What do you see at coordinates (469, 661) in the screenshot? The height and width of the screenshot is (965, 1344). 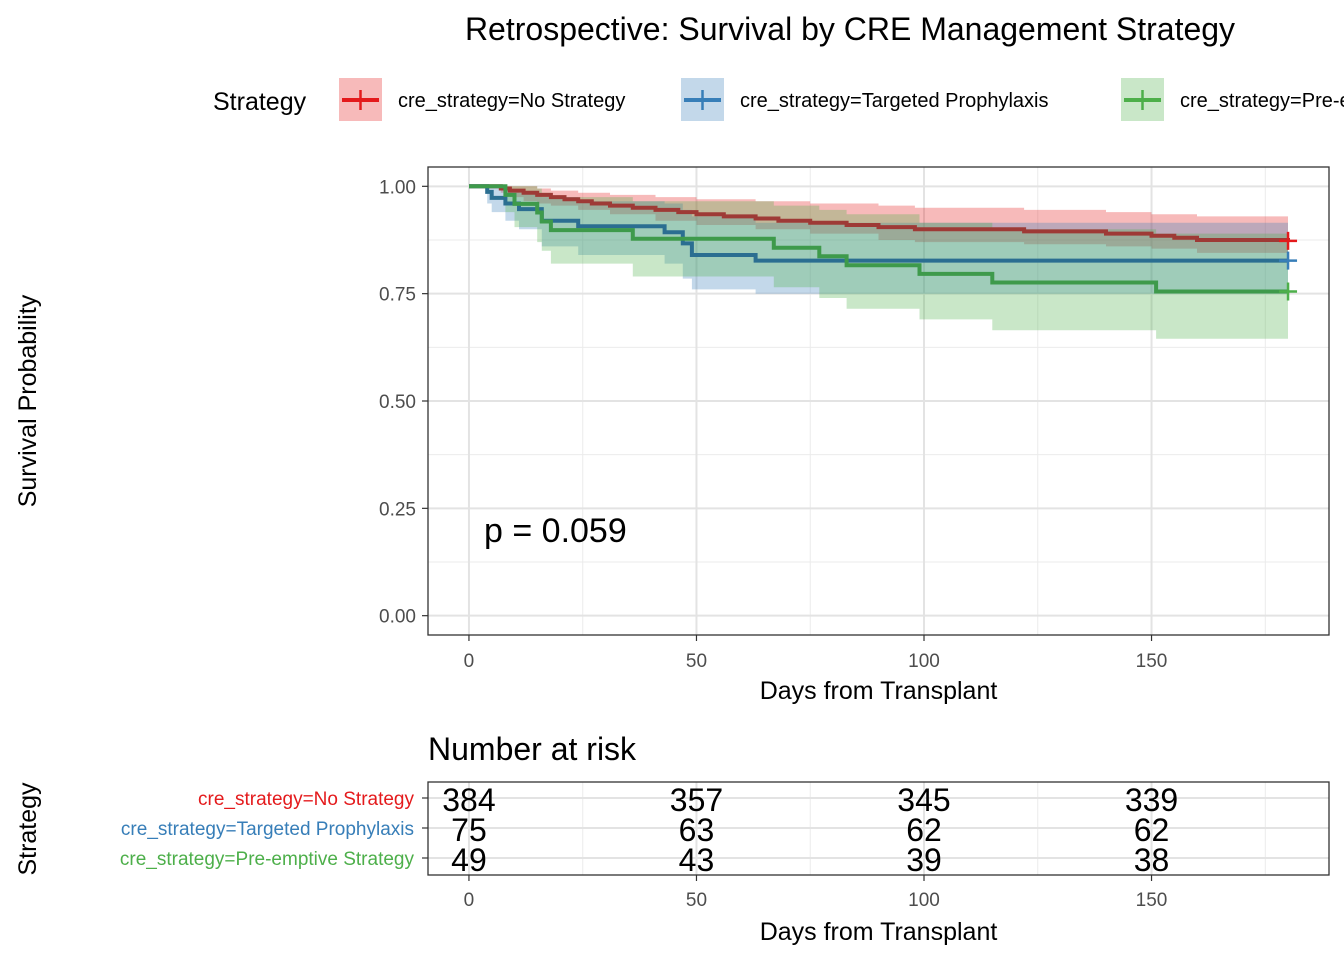 I see `x-tick-label: 0` at bounding box center [469, 661].